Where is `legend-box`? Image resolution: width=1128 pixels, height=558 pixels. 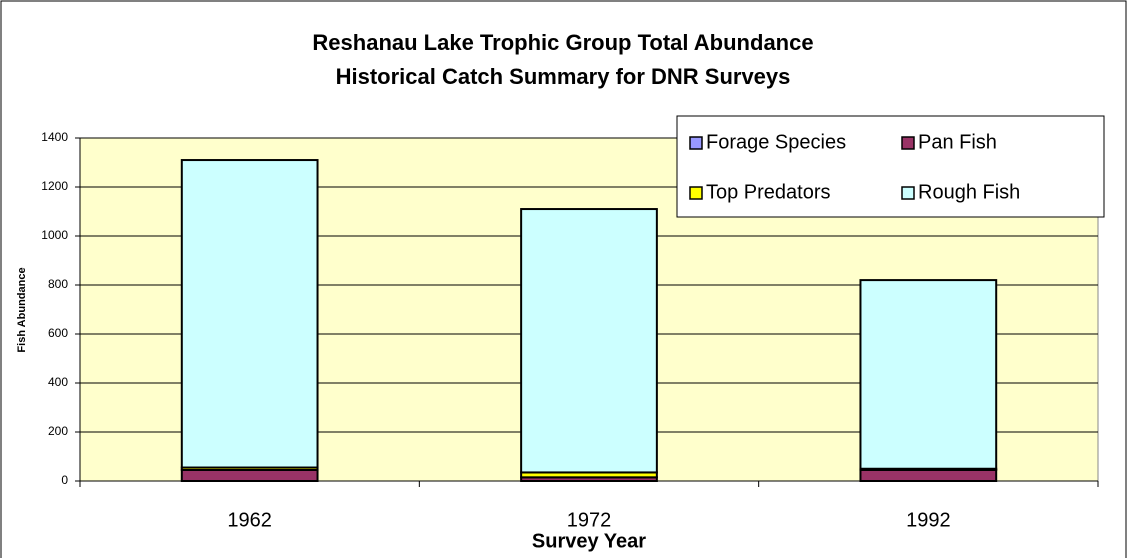
legend-box is located at coordinates (890, 166).